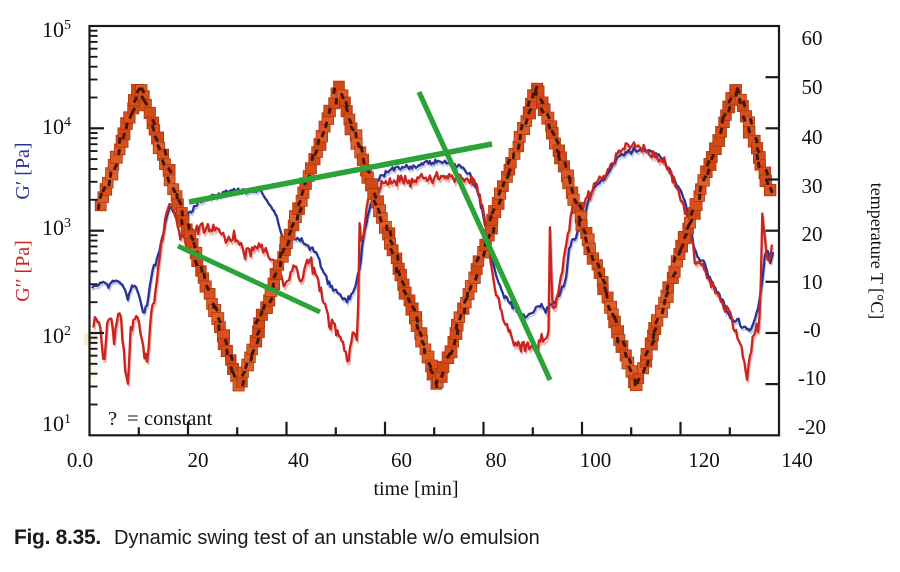 This screenshot has height=572, width=900. Describe the element at coordinates (877, 251) in the screenshot. I see `svg-text: temperature T [°C]` at that location.